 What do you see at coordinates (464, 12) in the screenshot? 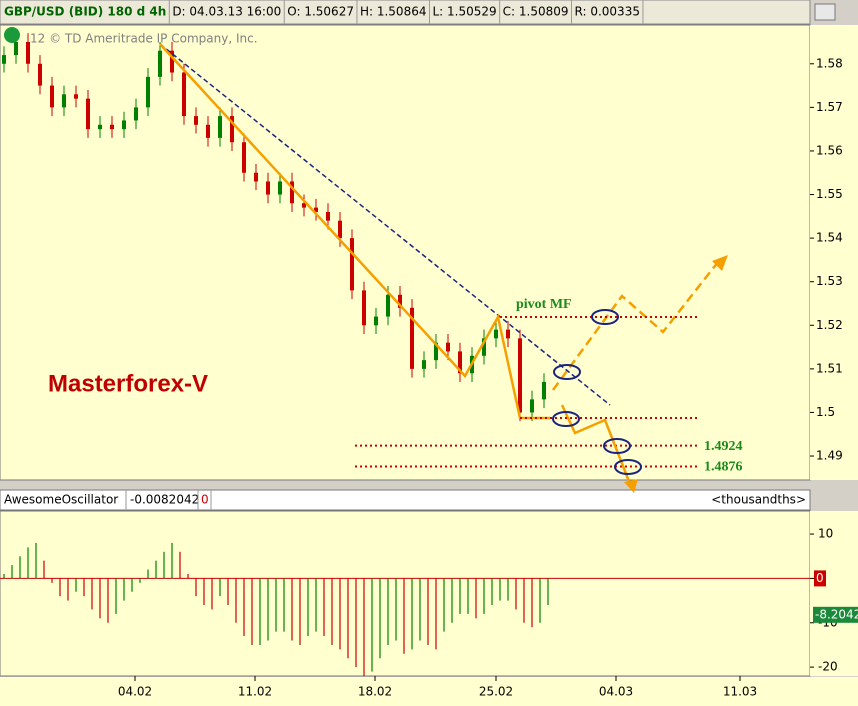
I see `header-field: L: 1.50529` at bounding box center [464, 12].